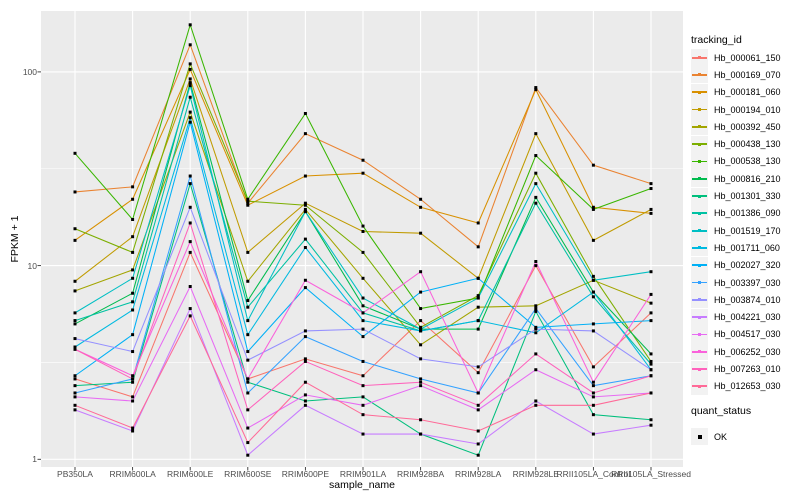 This screenshot has height=500, width=800. I want to click on legend-item: Hb_000194_010, so click(736, 110).